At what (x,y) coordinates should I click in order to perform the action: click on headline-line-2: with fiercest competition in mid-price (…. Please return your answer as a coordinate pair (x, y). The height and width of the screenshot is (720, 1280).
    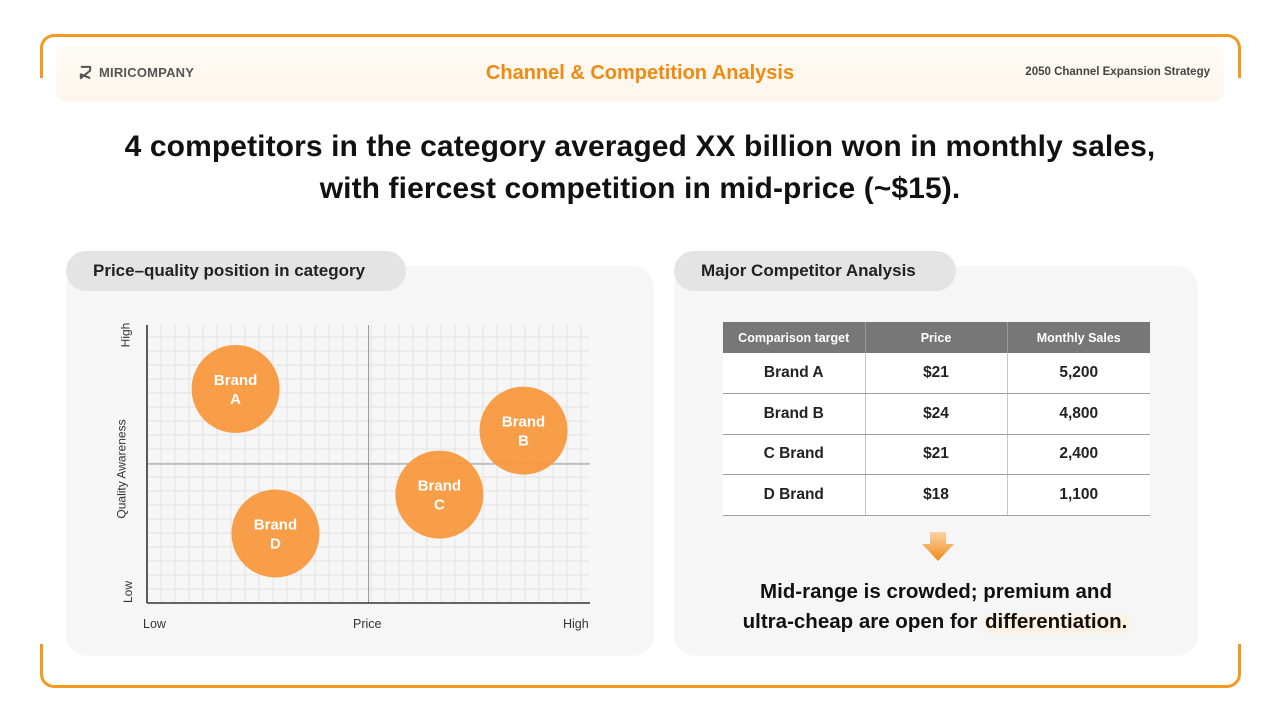
    Looking at the image, I should click on (640, 188).